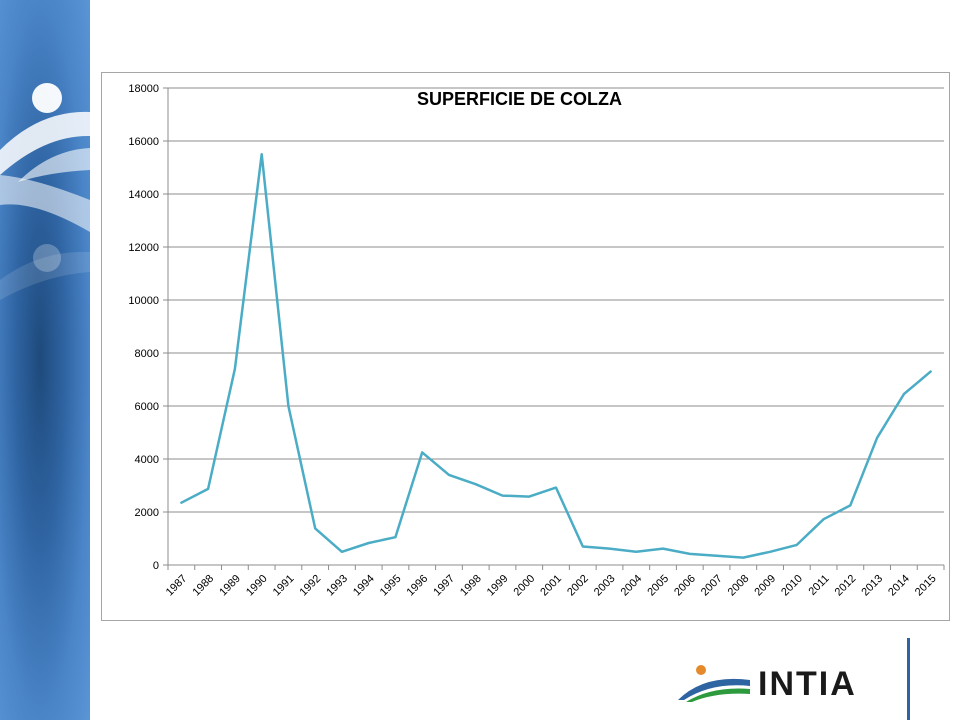 This screenshot has width=960, height=720. Describe the element at coordinates (257, 586) in the screenshot. I see `x-tick-label: 1990` at that location.